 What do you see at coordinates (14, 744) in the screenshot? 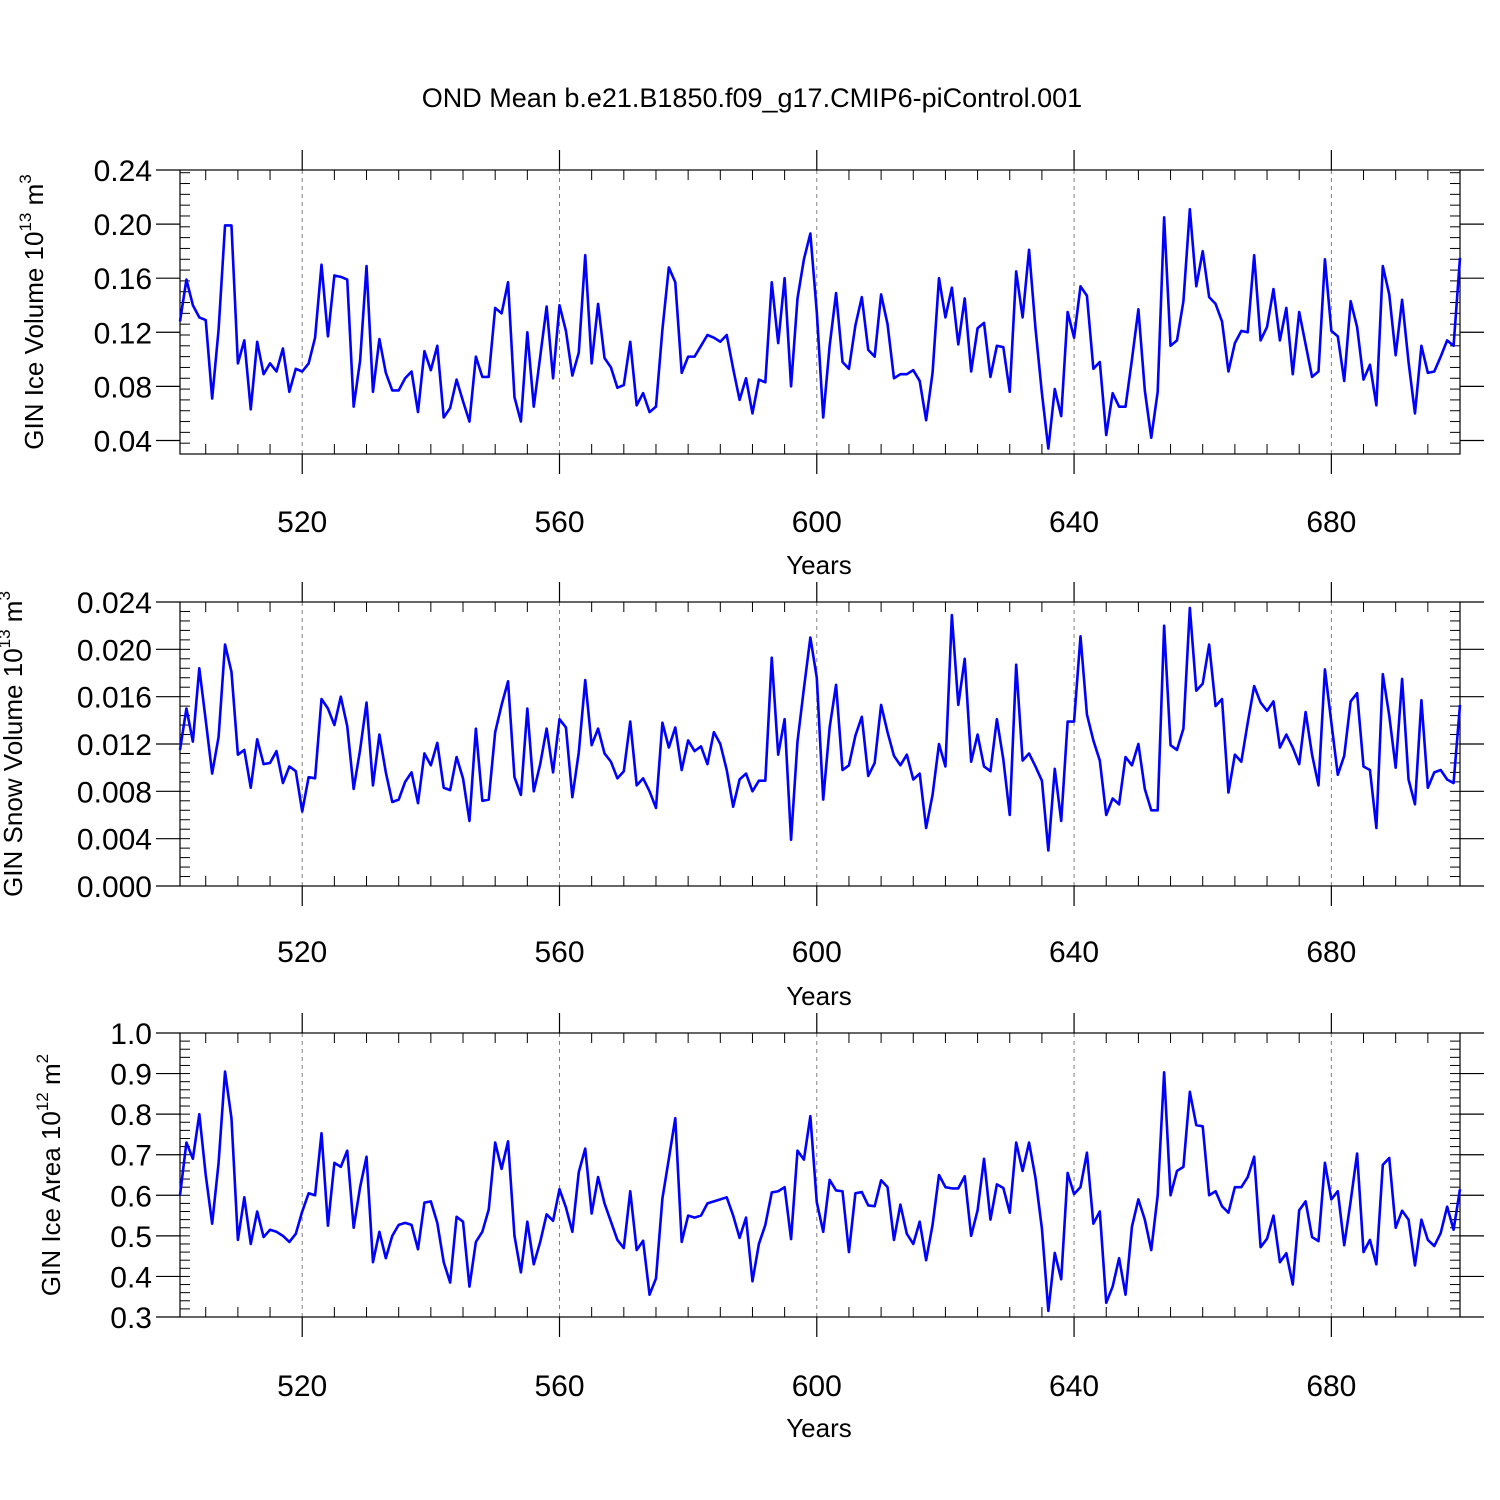
I see `y-axis-label: GIN Snow Volume 1013 m3` at bounding box center [14, 744].